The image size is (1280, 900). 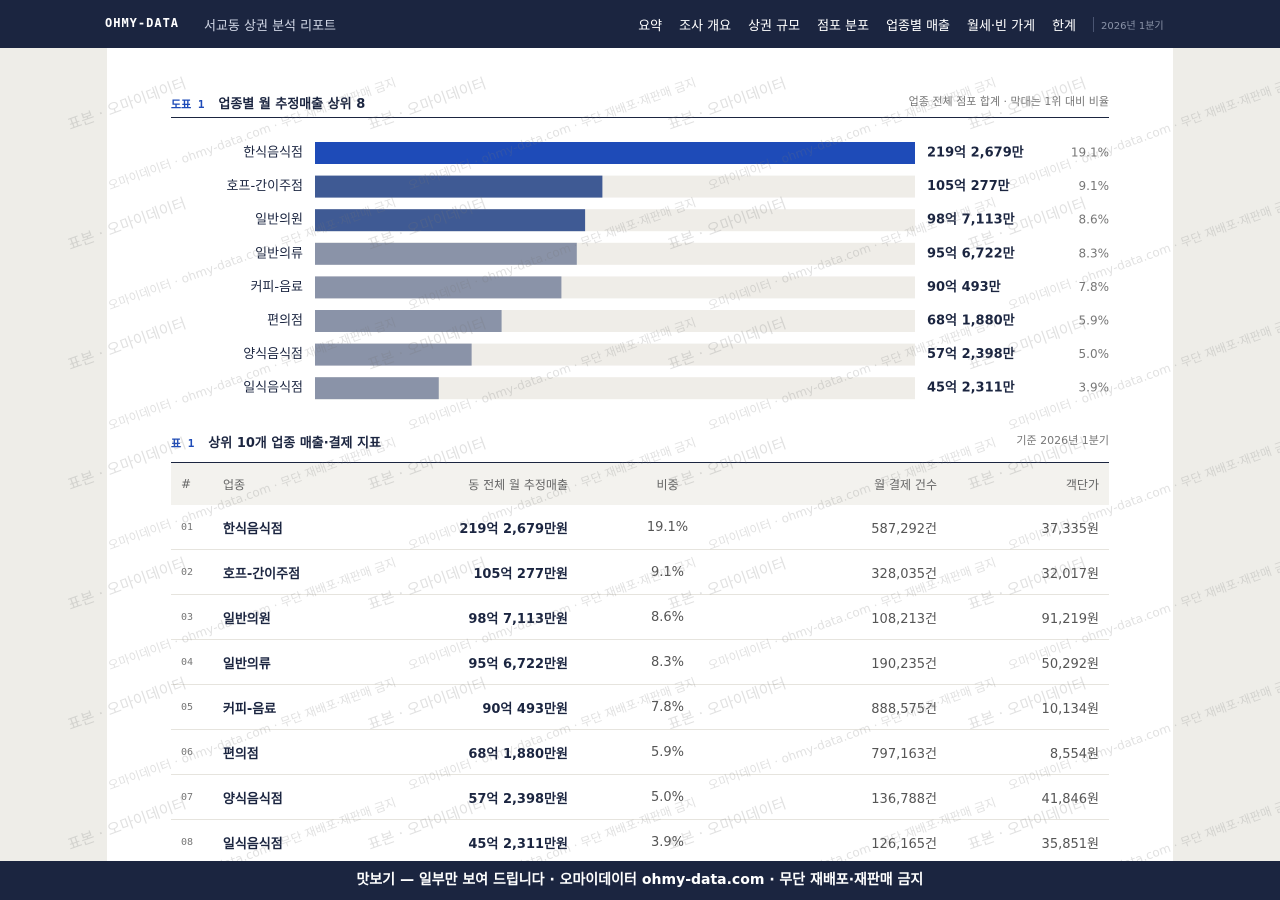 What do you see at coordinates (196, 617) in the screenshot?
I see `table-cell: 03` at bounding box center [196, 617].